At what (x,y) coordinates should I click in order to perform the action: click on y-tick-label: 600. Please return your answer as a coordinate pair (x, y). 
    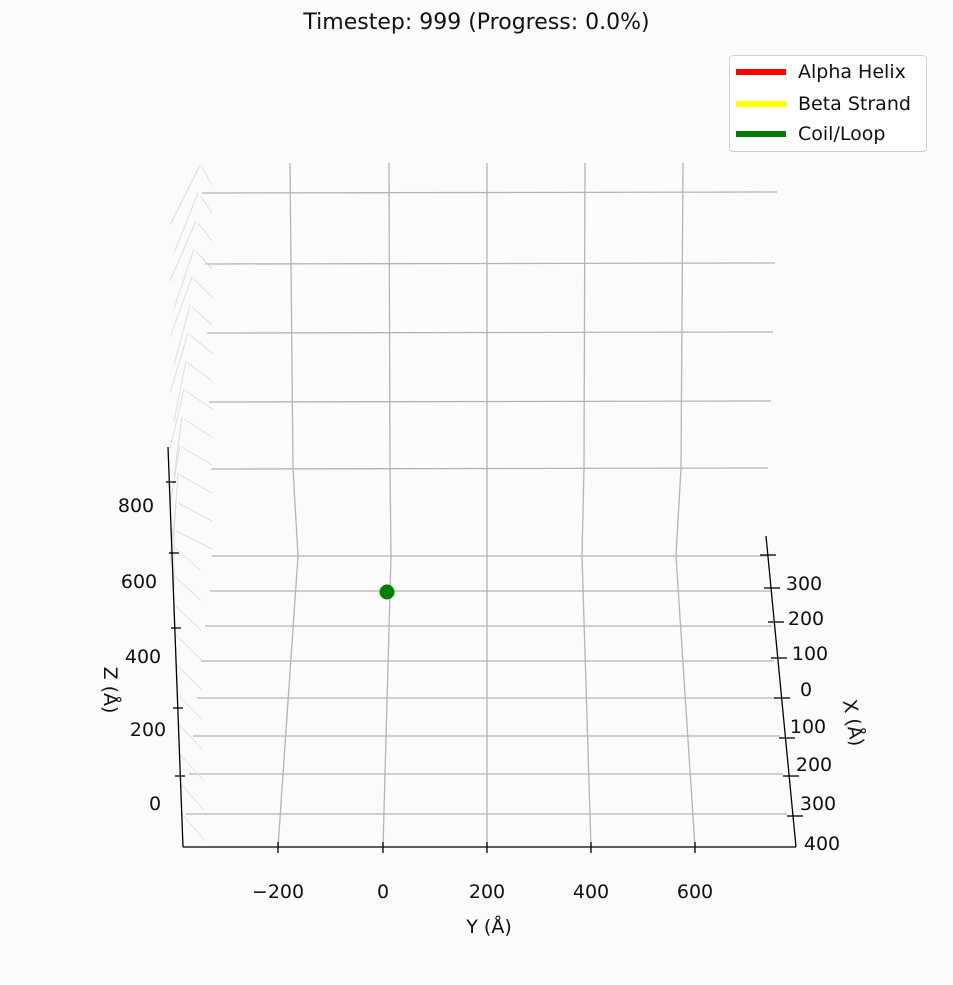
    Looking at the image, I should click on (695, 892).